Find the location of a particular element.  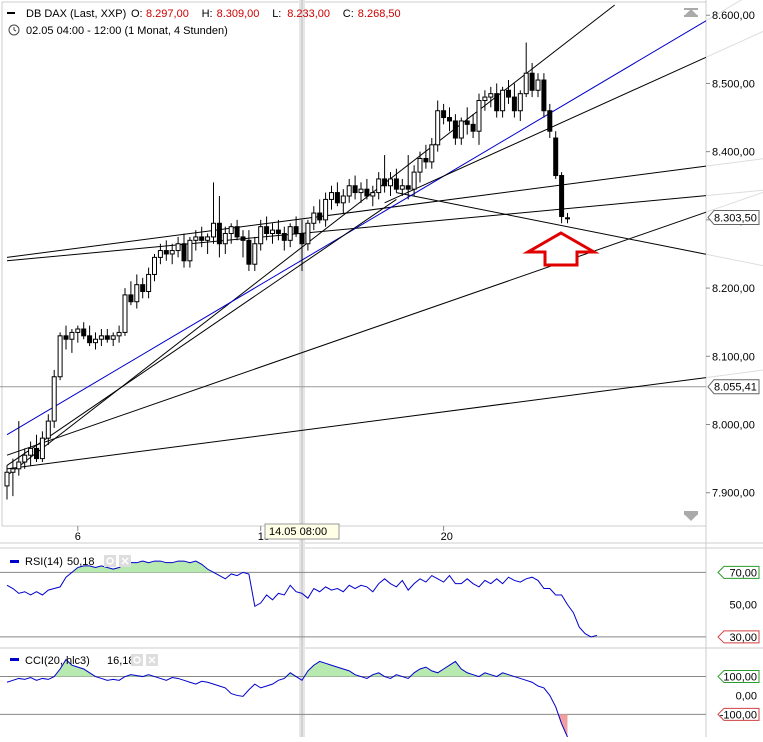

scroll-up-icon is located at coordinates (691, 12).